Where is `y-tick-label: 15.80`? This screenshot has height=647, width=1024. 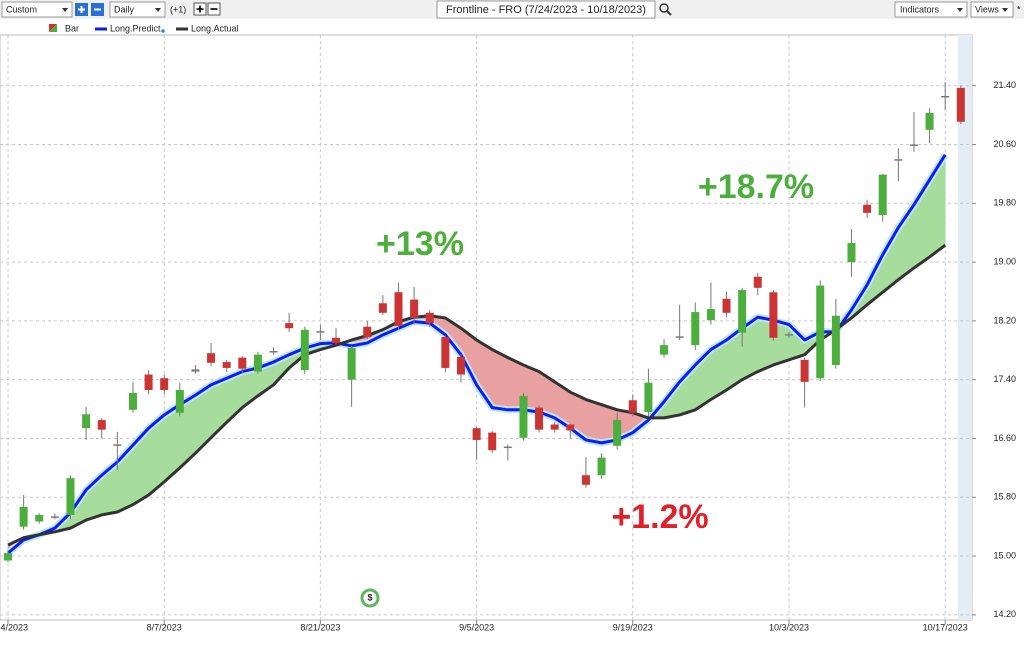
y-tick-label: 15.80 is located at coordinates (1004, 497).